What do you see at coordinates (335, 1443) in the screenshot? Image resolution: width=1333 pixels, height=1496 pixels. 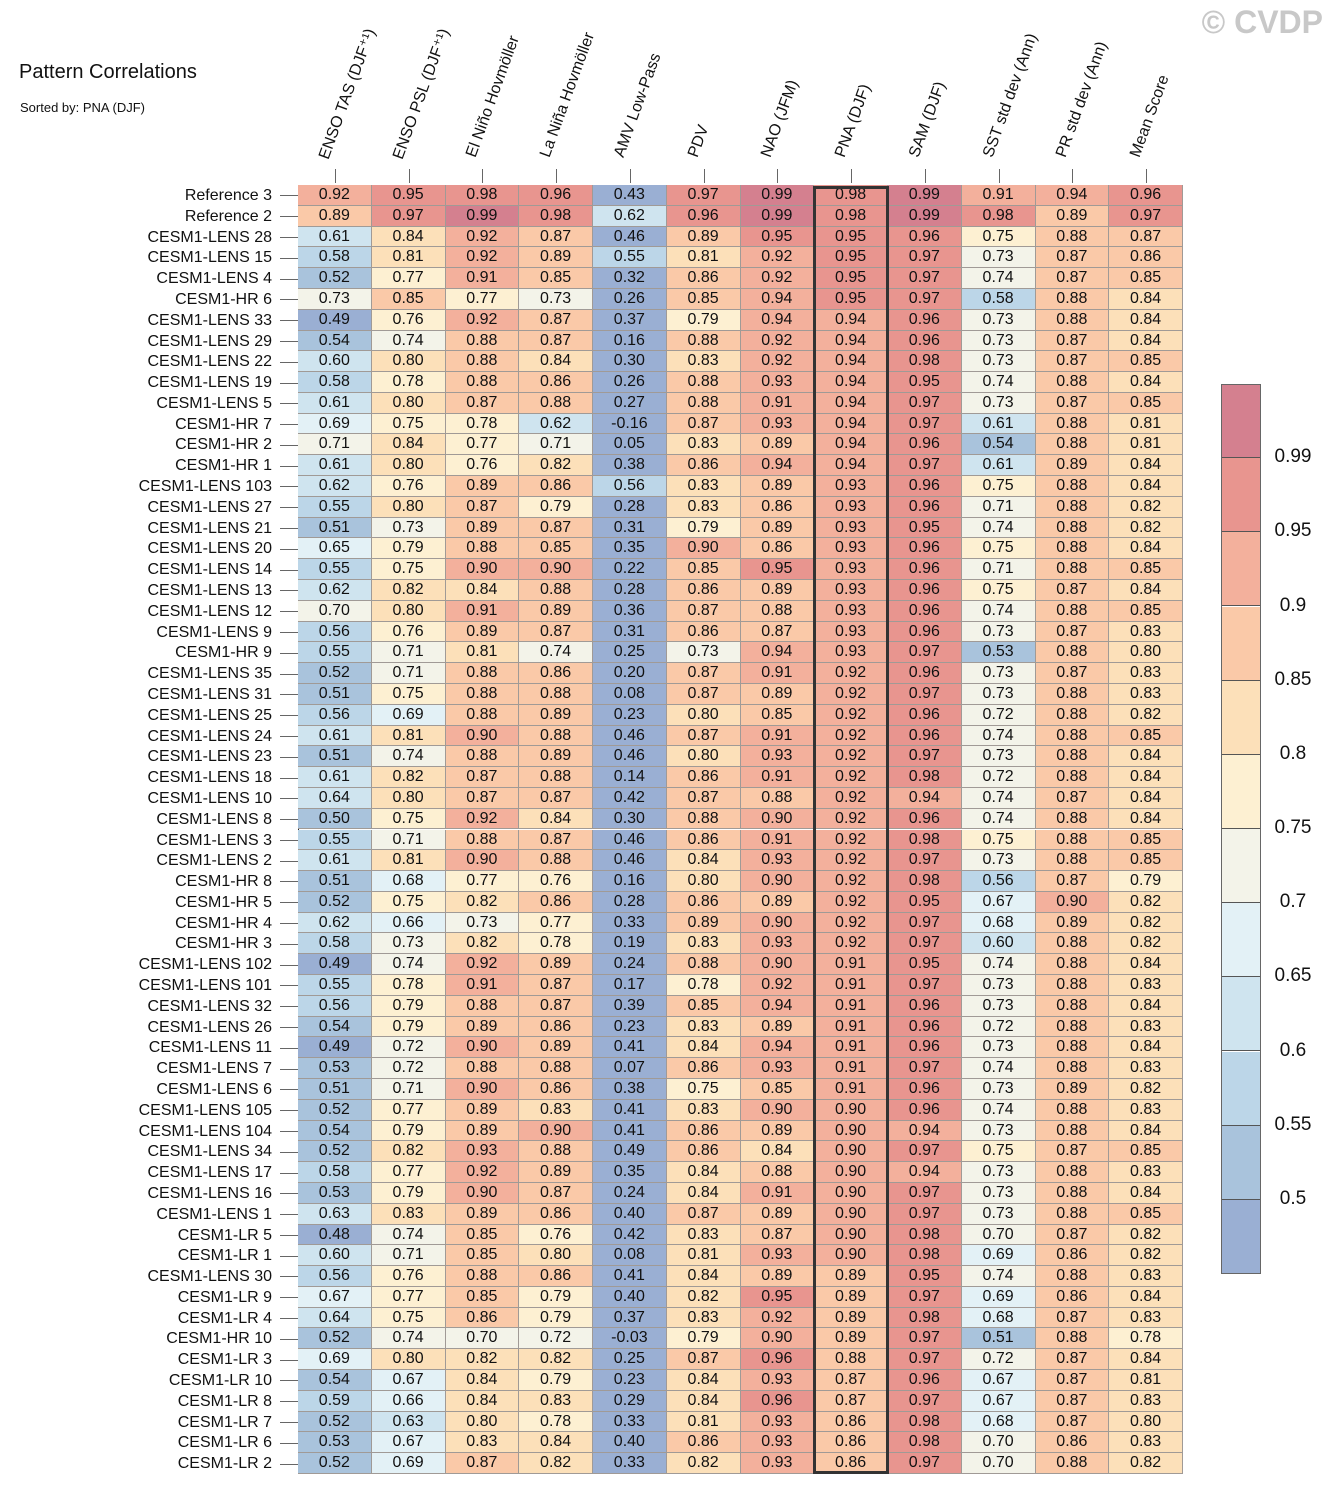 I see `heatmap-cell: 0.53` at bounding box center [335, 1443].